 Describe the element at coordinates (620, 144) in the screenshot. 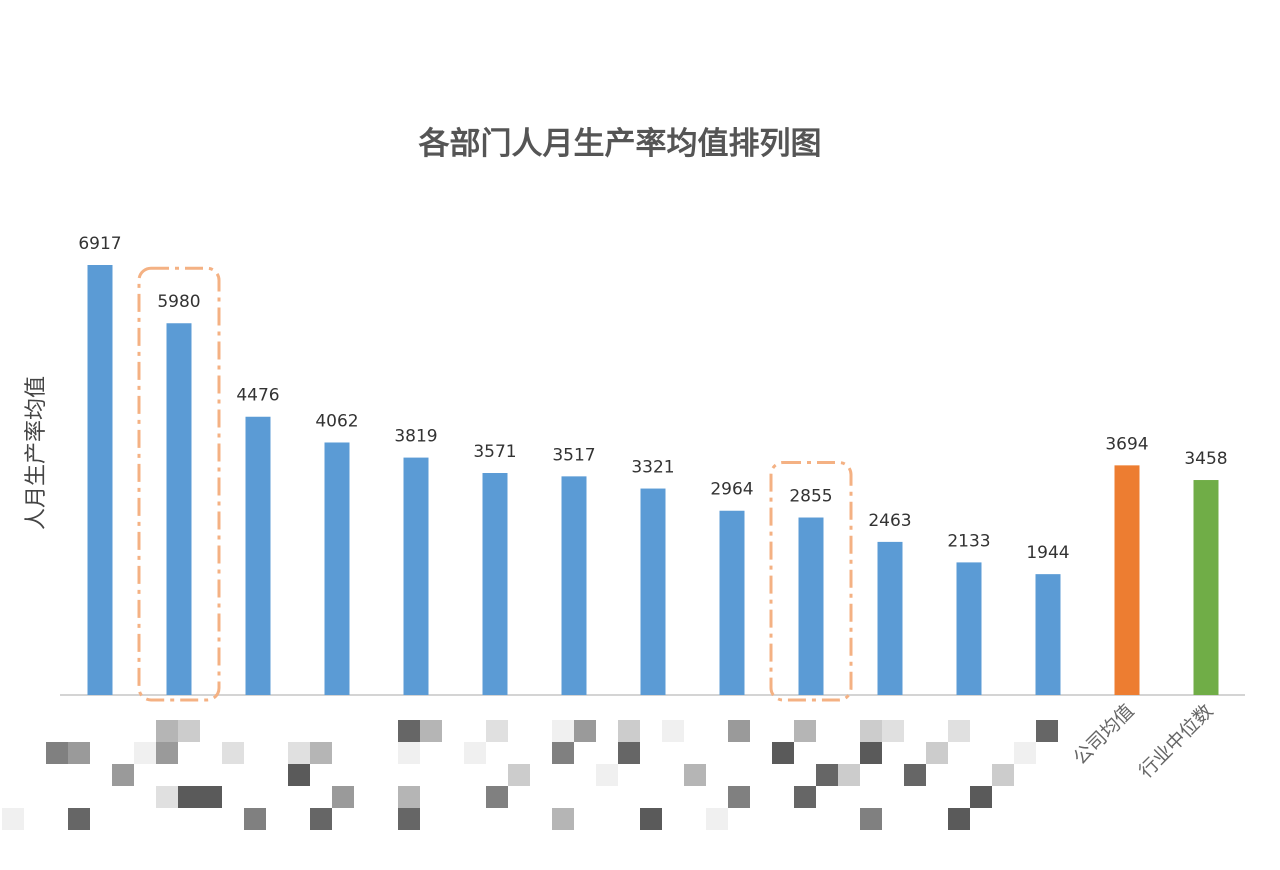

I see `chart-title: 各部门人月生产率均值排列图` at that location.